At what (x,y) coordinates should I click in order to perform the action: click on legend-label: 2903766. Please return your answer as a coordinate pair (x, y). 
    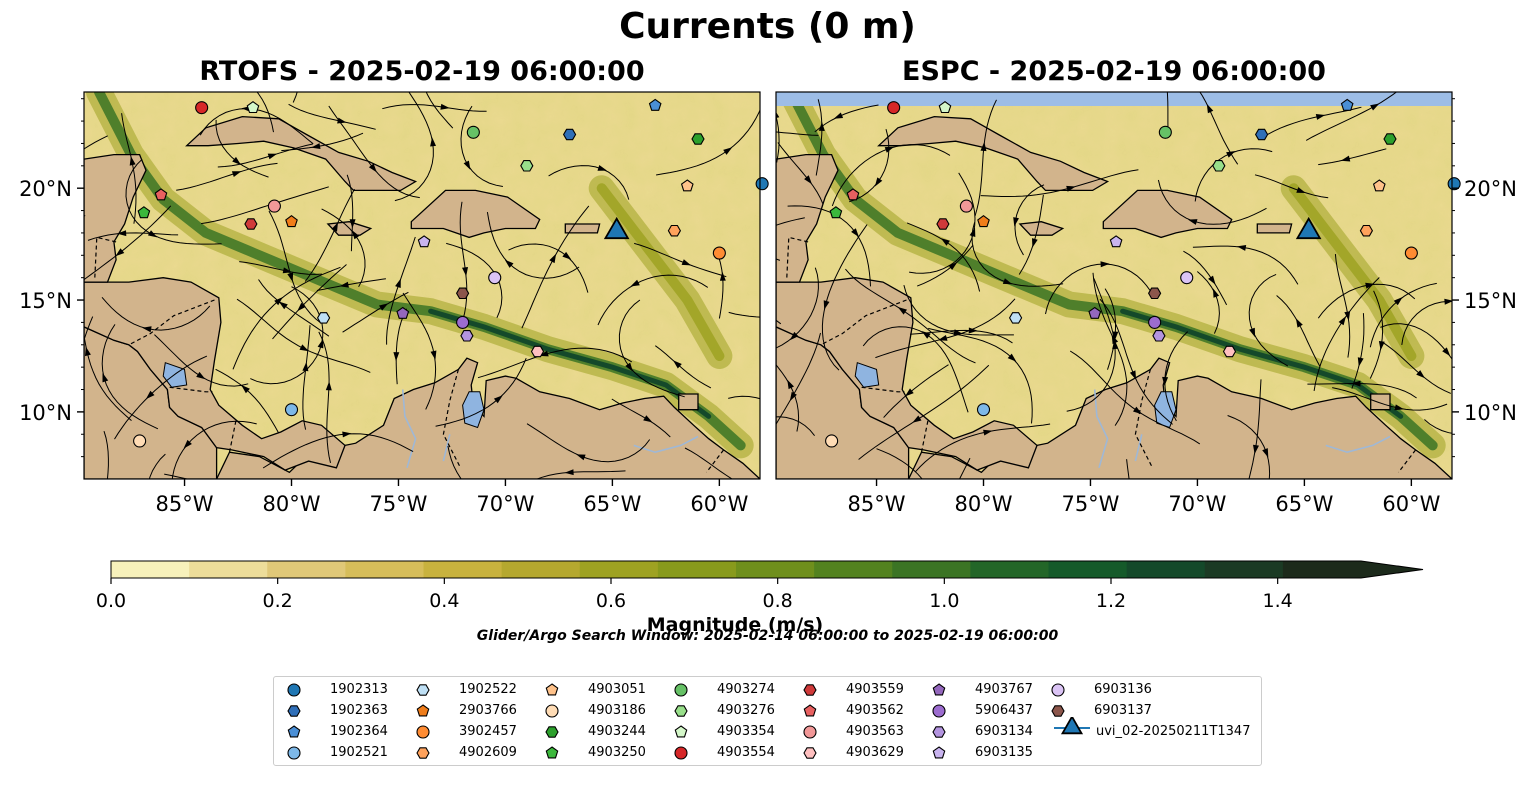
    Looking at the image, I should click on (488, 710).